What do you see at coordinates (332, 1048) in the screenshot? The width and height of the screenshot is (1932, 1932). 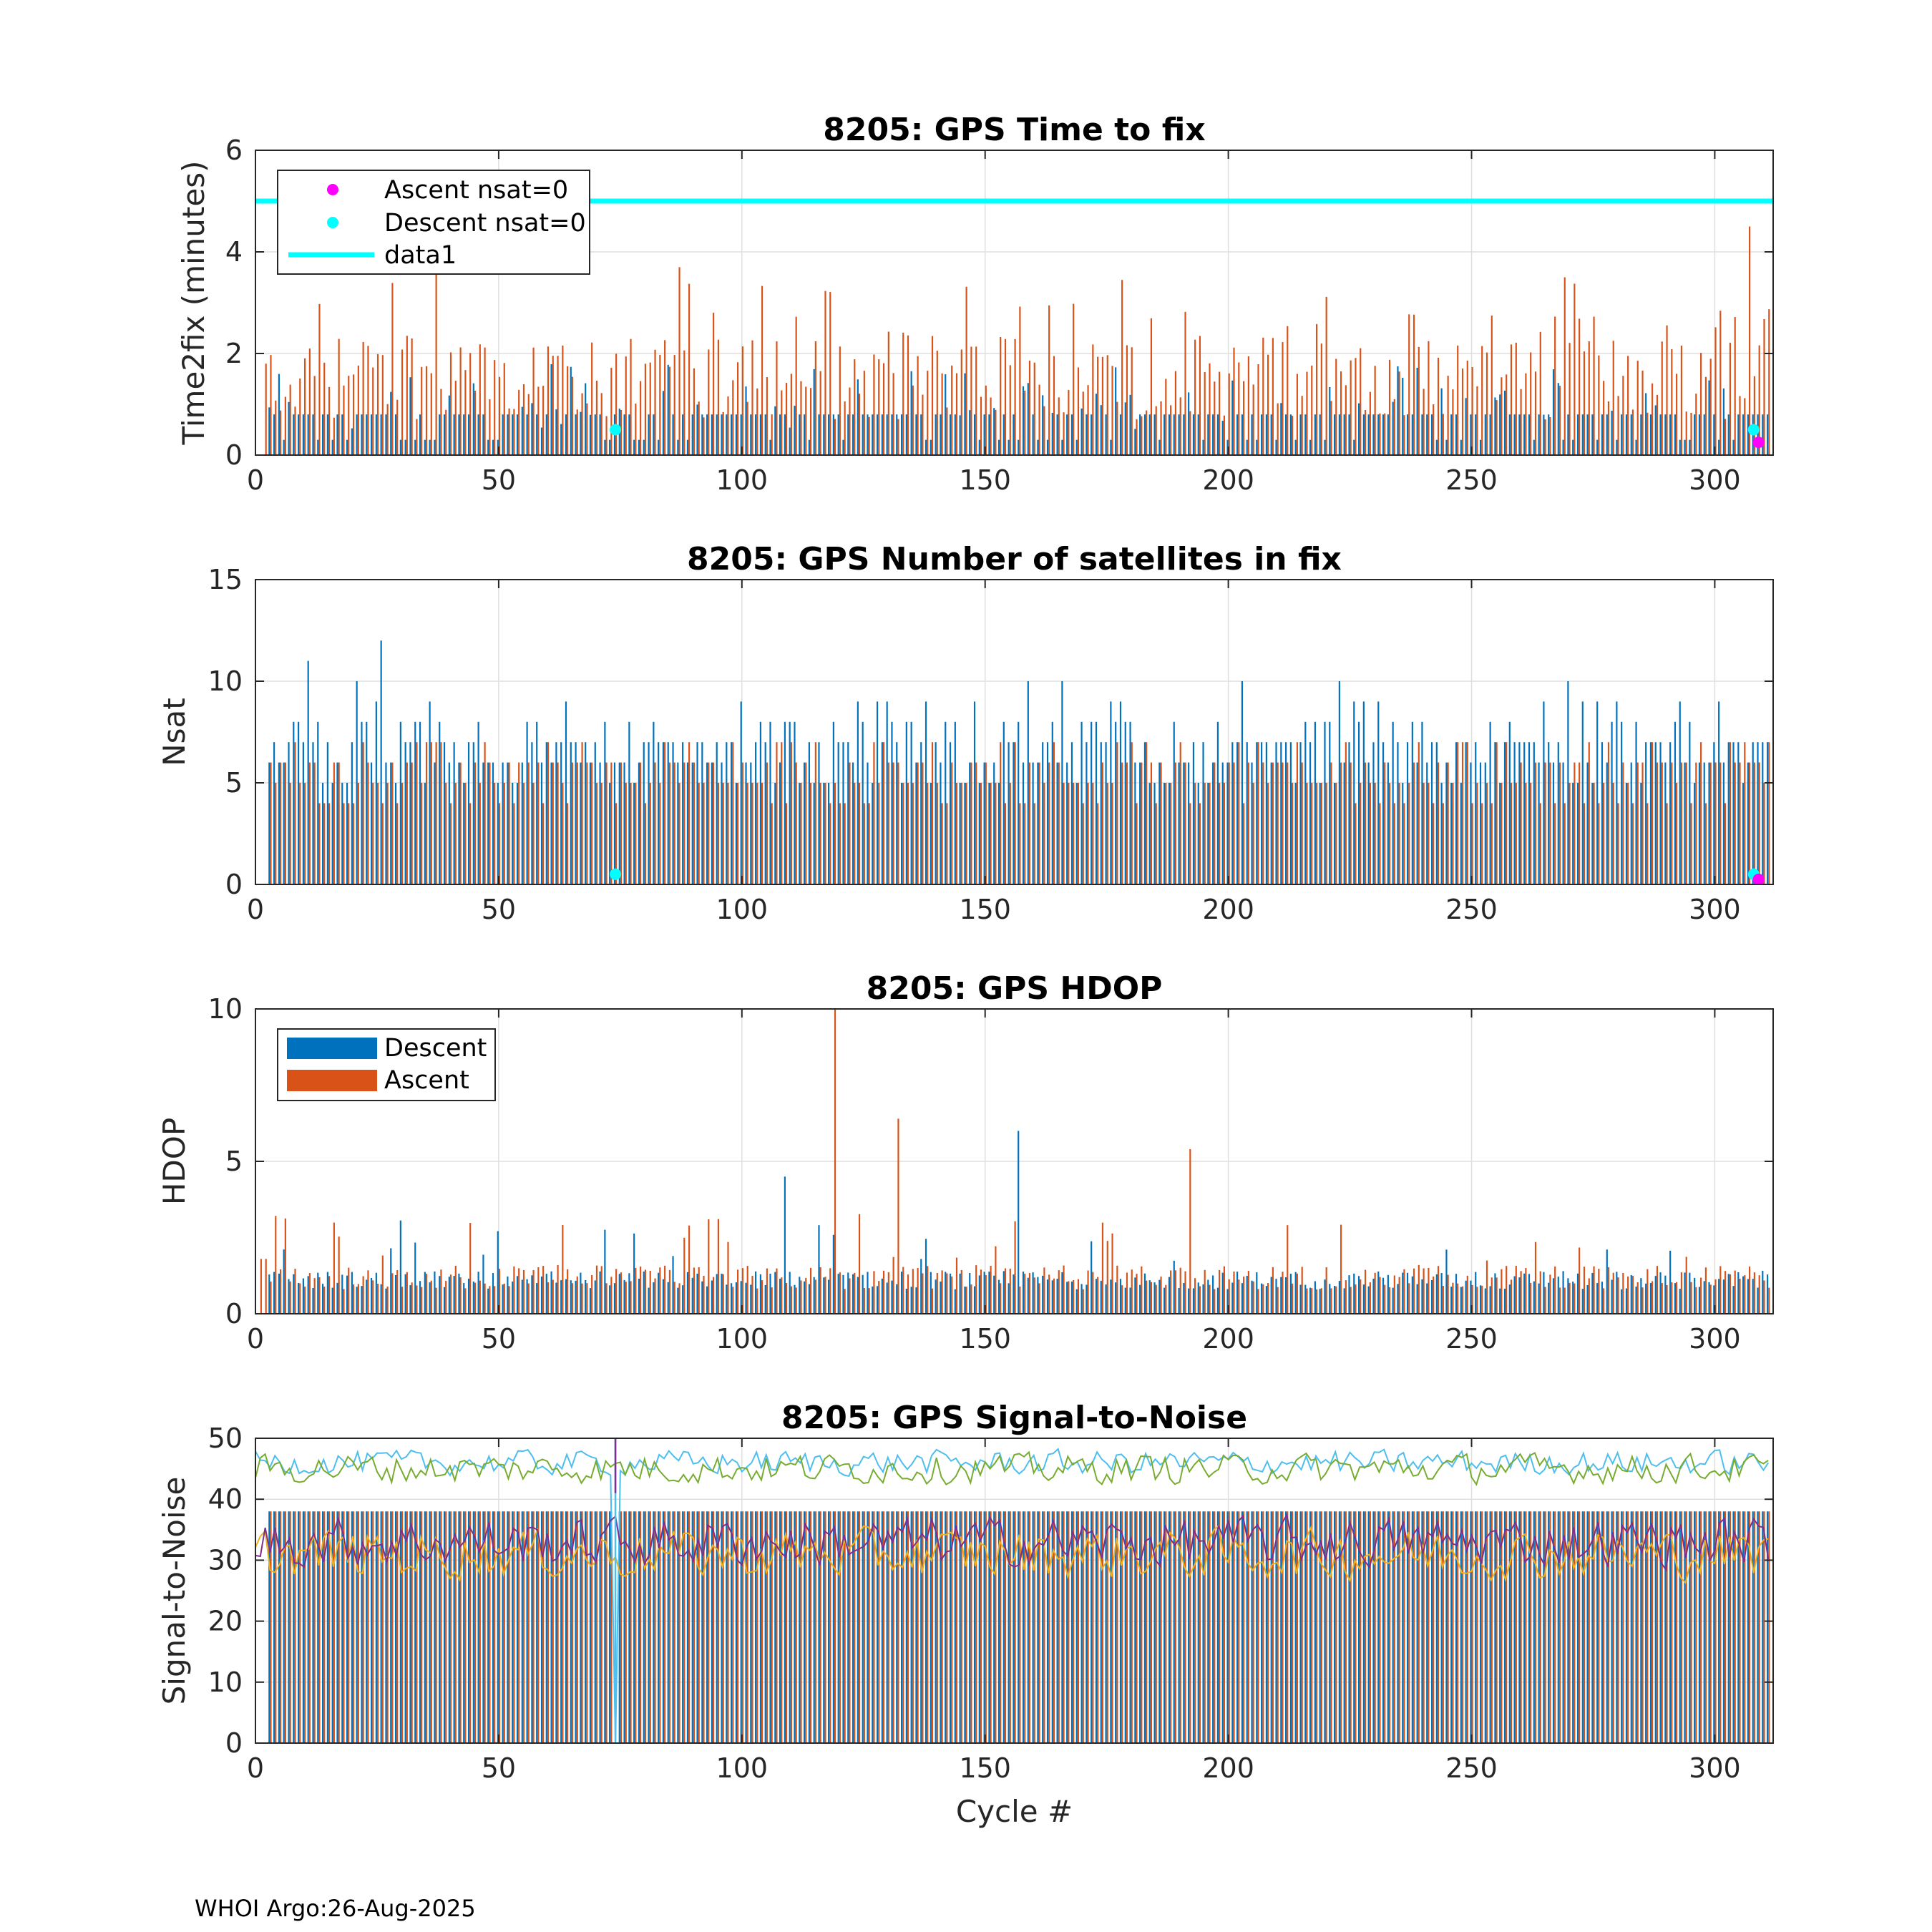 I see `legend-swatch-descent` at bounding box center [332, 1048].